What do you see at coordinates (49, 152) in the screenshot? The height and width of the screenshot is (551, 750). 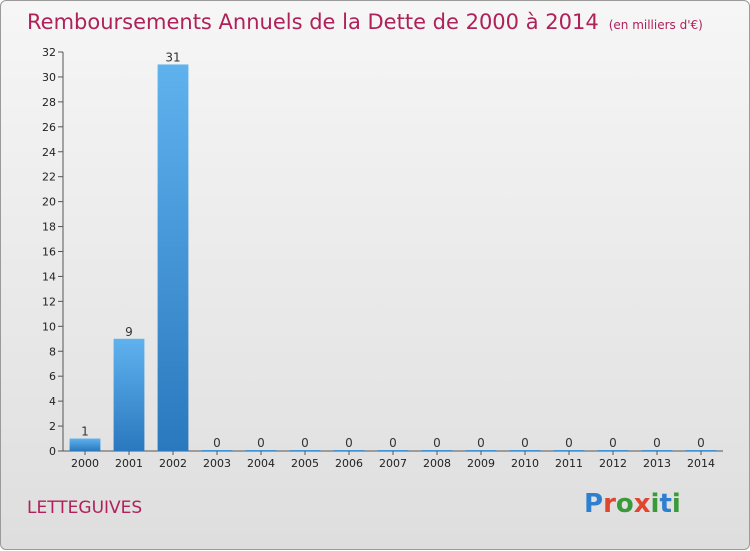 I see `y-tick-label: 24` at bounding box center [49, 152].